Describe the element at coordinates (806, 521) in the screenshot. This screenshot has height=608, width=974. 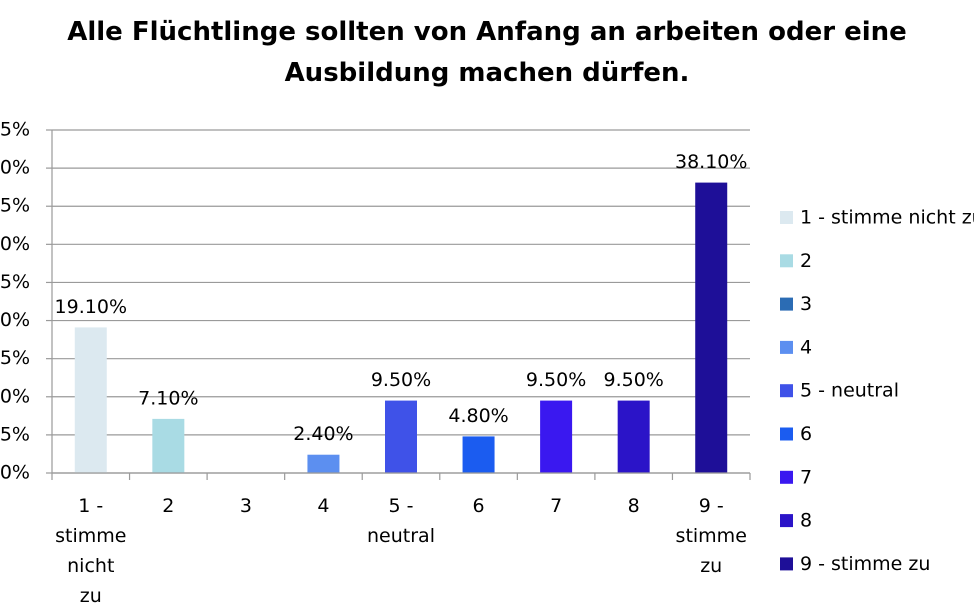
I see `legend-label: 8` at that location.